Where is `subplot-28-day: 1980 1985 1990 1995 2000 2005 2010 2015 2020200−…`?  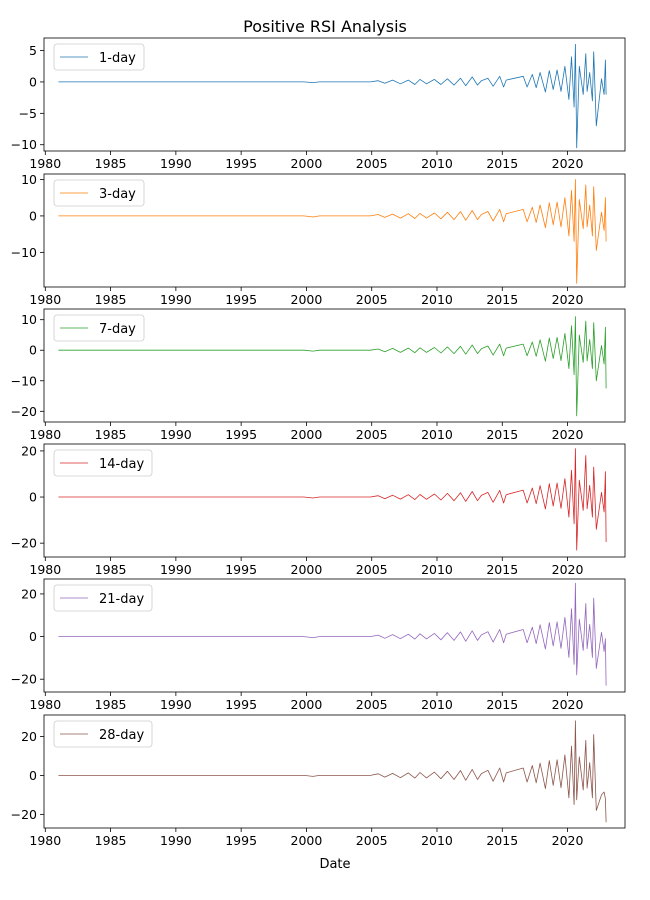
subplot-28-day: 1980 1985 1990 1995 2000 2005 2010 2015 2020200−… is located at coordinates (318, 781).